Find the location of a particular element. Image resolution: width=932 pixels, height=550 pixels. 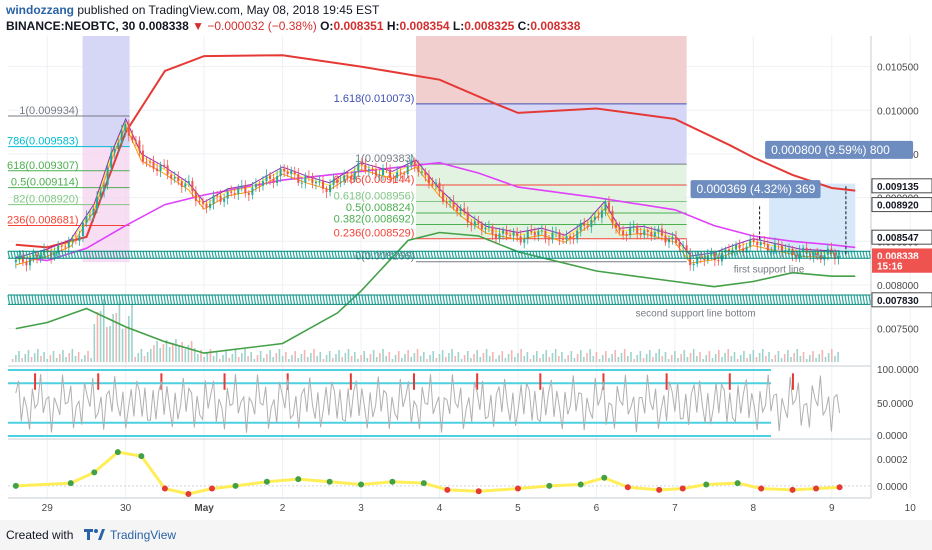

time-tick: May is located at coordinates (204, 508).